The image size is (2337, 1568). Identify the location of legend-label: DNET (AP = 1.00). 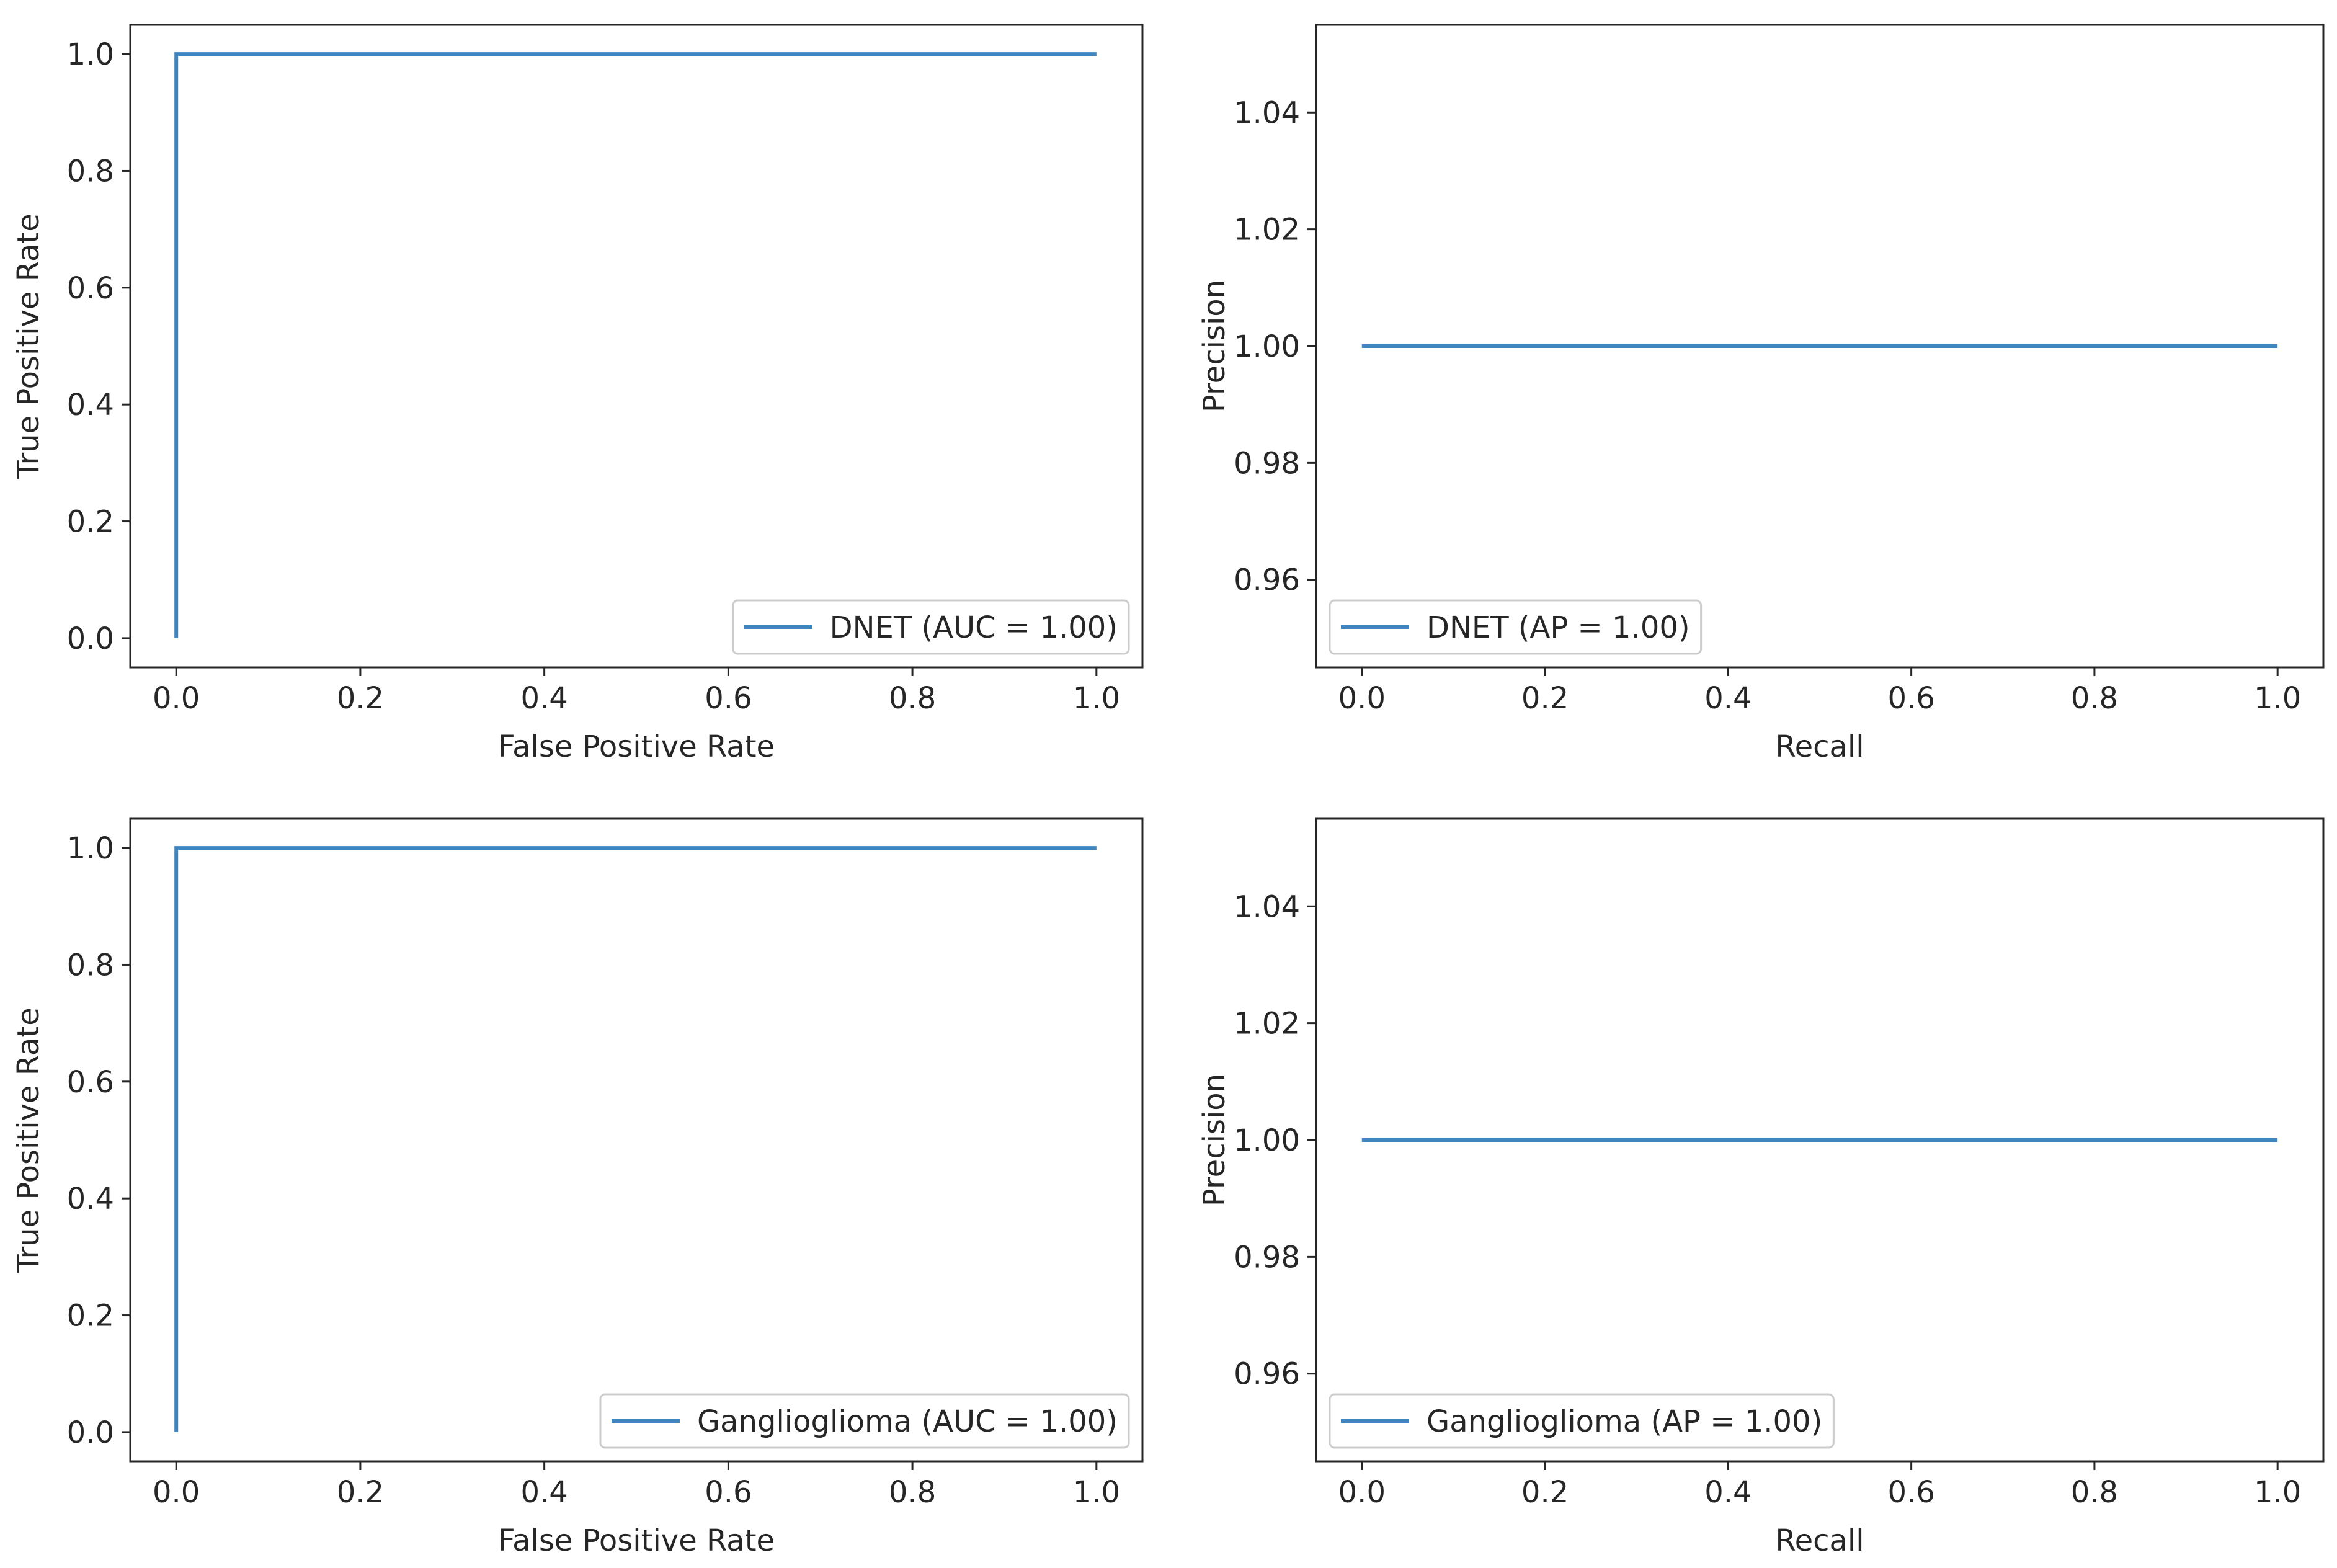
(1558, 627).